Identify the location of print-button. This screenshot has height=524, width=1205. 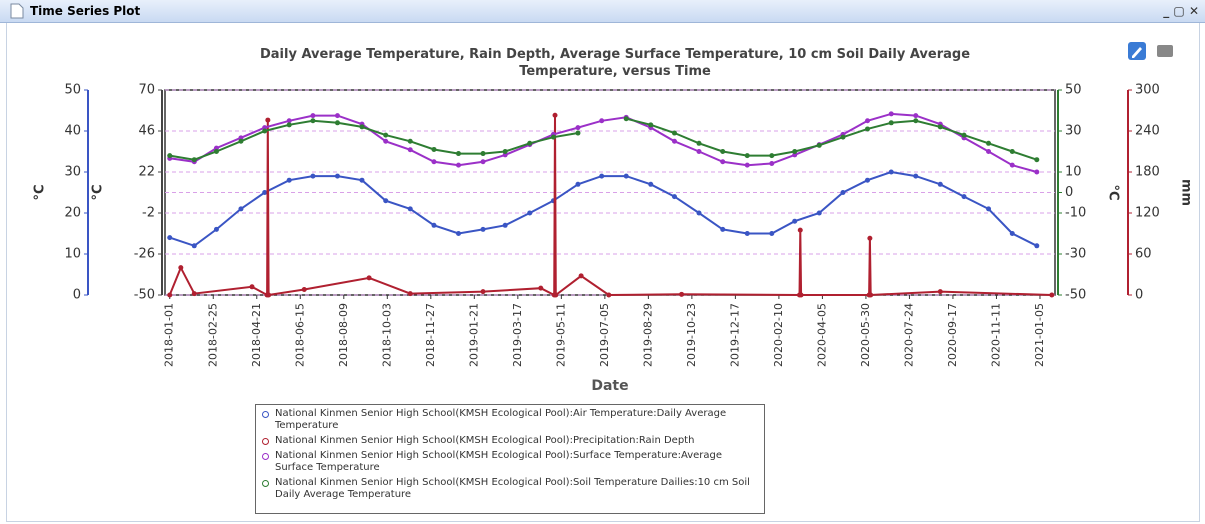
(1165, 51).